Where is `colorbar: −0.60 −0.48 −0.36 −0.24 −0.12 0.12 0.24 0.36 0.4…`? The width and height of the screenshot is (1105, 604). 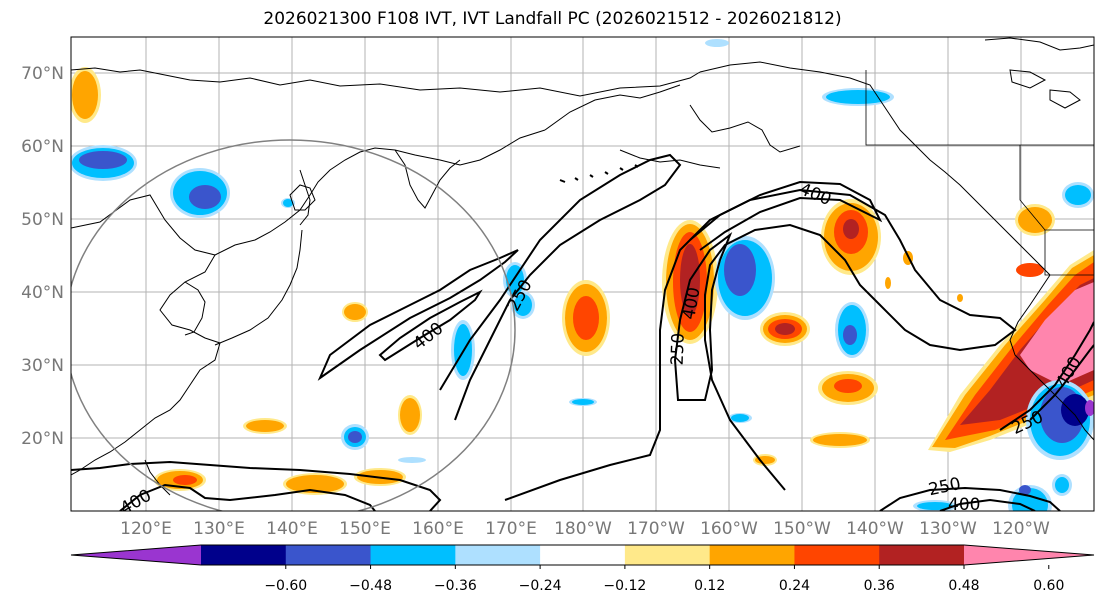 colorbar: −0.60 −0.48 −0.36 −0.24 −0.12 0.12 0.24 0.36 0.4… is located at coordinates (582, 569).